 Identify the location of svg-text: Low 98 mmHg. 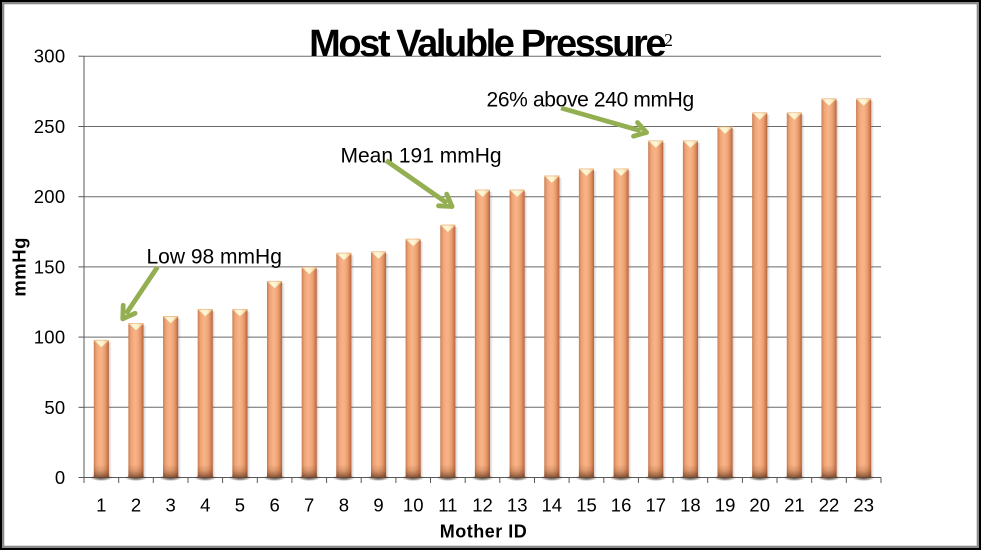
(214, 257).